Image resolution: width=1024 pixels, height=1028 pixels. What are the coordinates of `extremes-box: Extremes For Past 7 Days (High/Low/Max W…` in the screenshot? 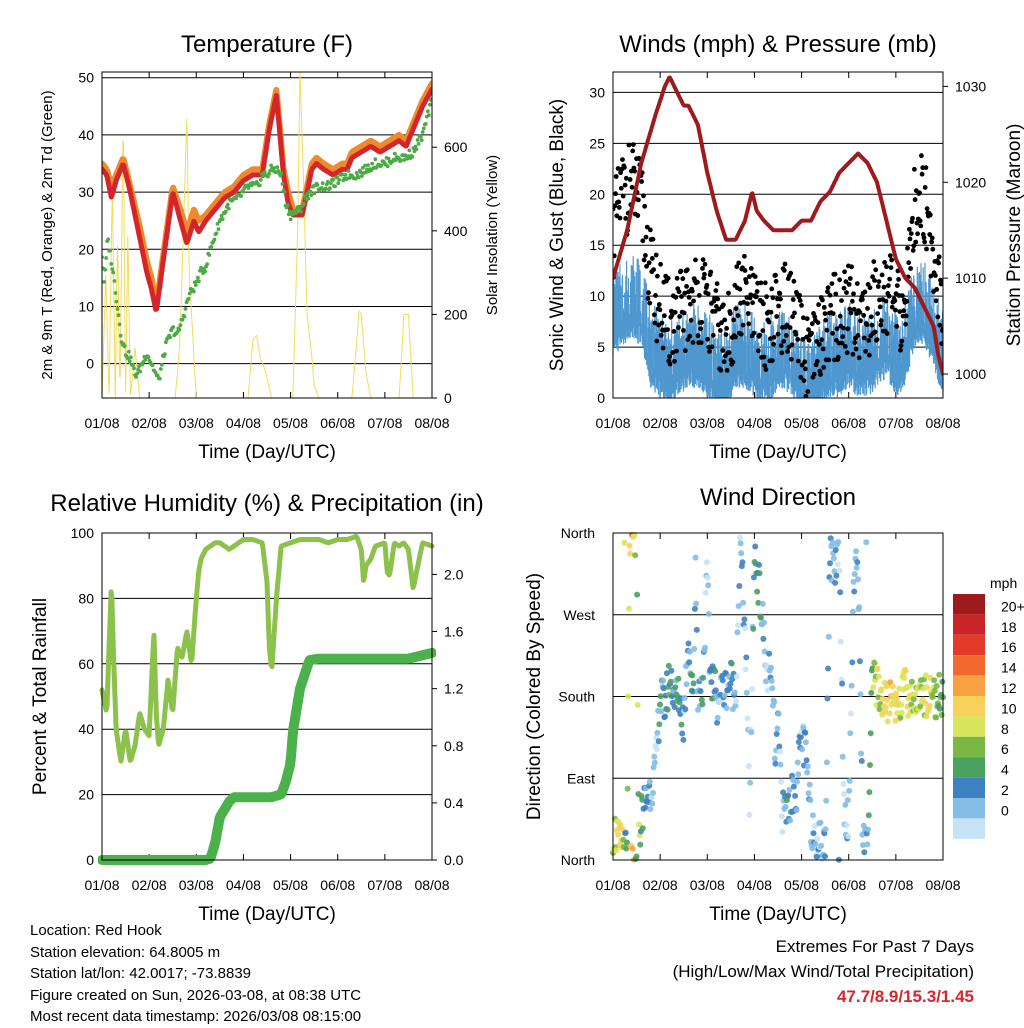 It's located at (764, 971).